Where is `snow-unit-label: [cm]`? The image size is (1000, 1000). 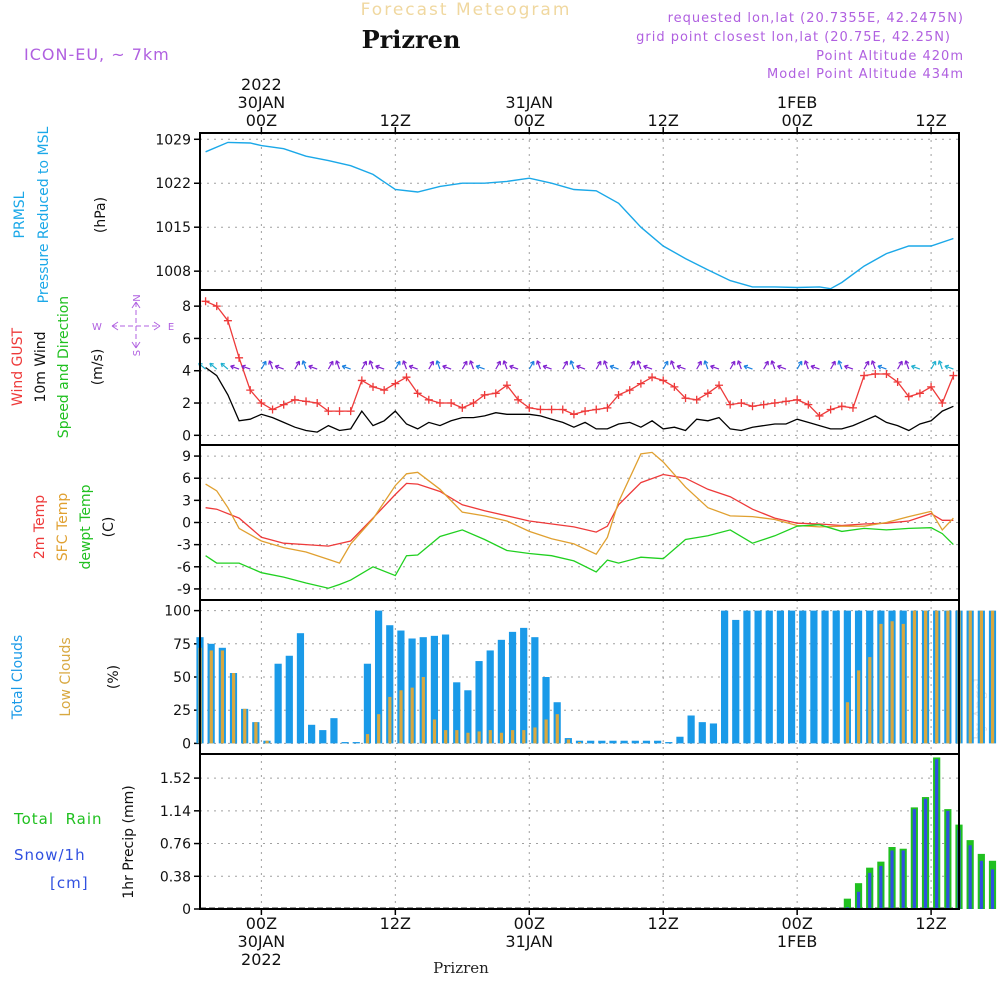
snow-unit-label: [cm] is located at coordinates (69, 883).